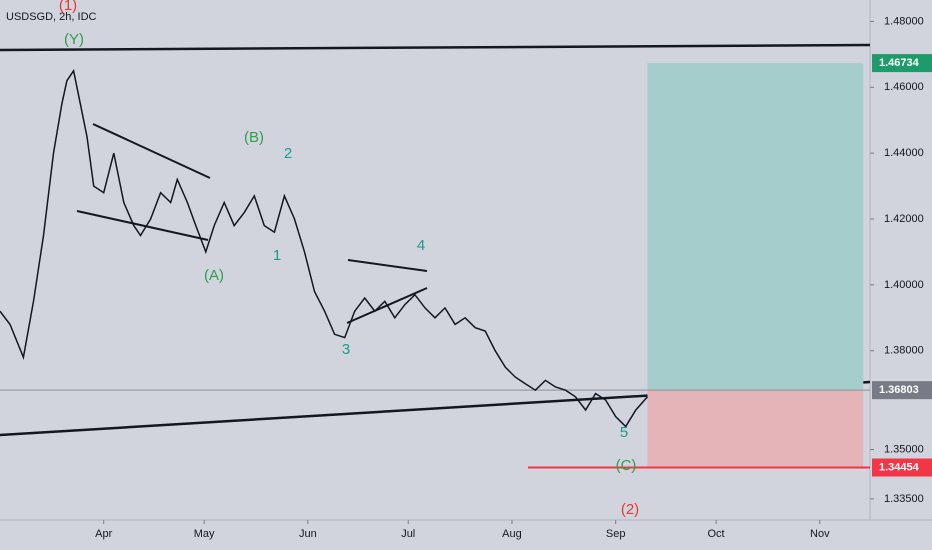 This screenshot has height=550, width=932. I want to click on y-tick-label: 1.38000, so click(904, 351).